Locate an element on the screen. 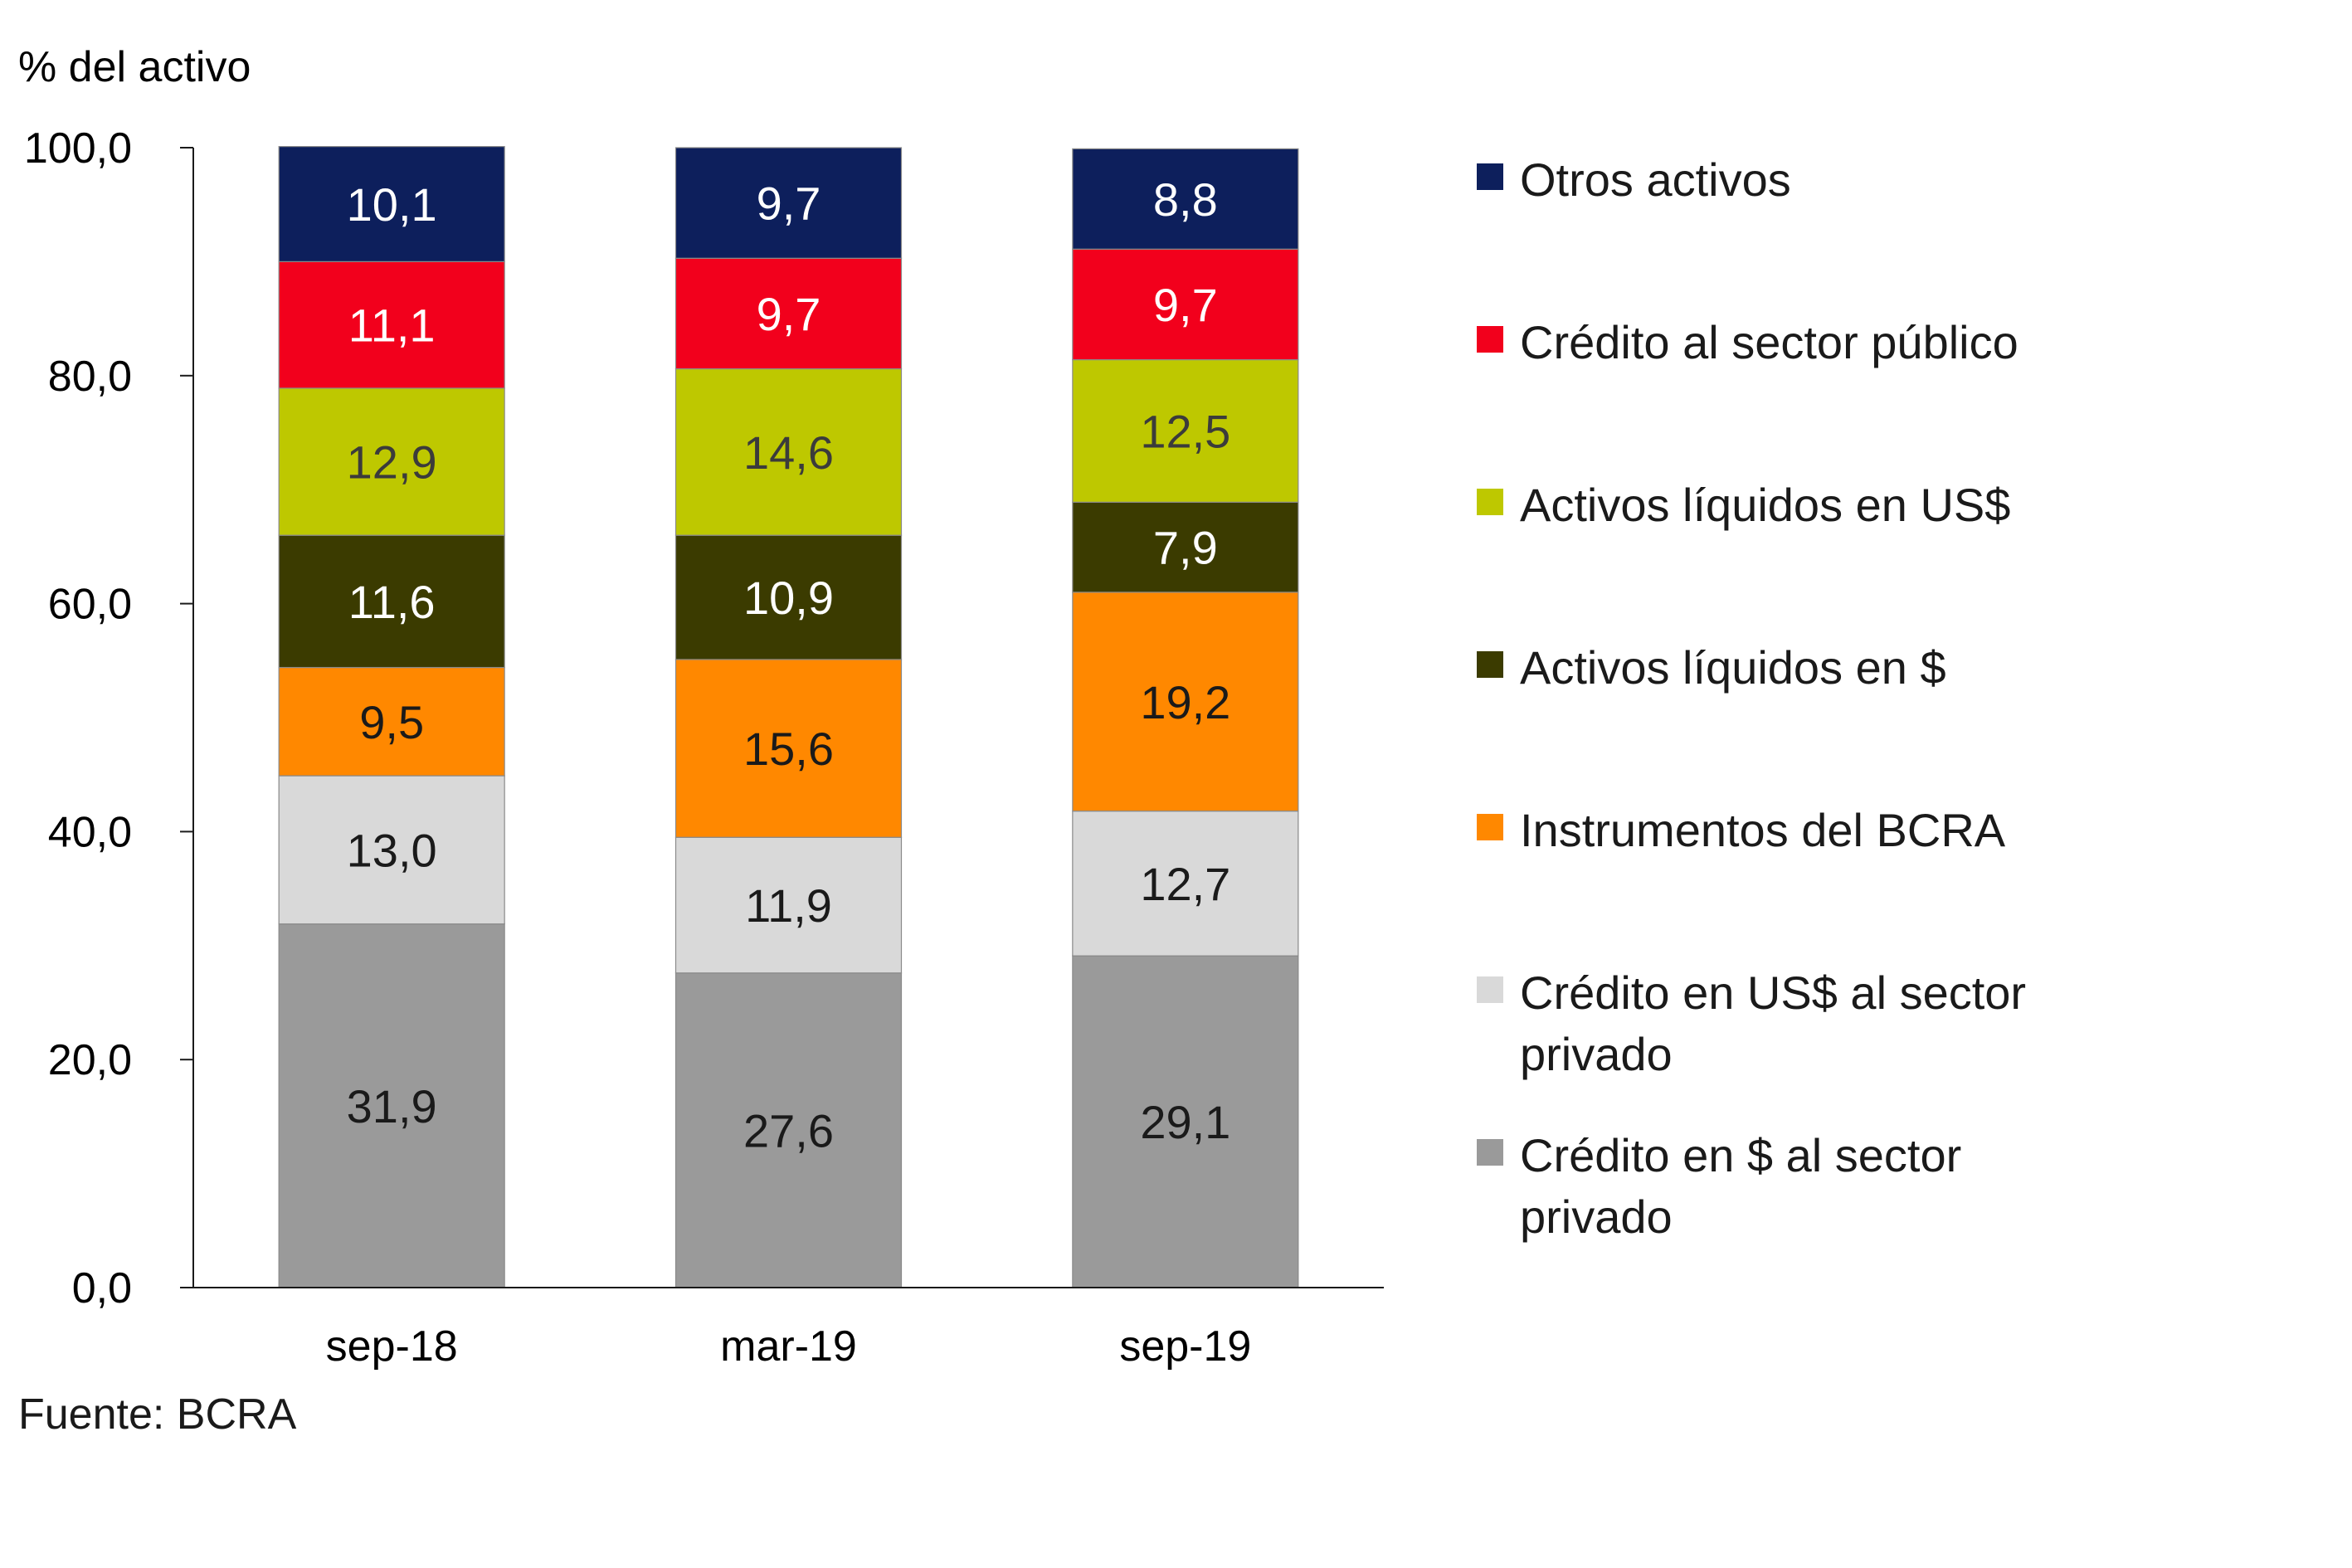 This screenshot has width=2352, height=1568. bar-value-label: 14,6 is located at coordinates (788, 452).